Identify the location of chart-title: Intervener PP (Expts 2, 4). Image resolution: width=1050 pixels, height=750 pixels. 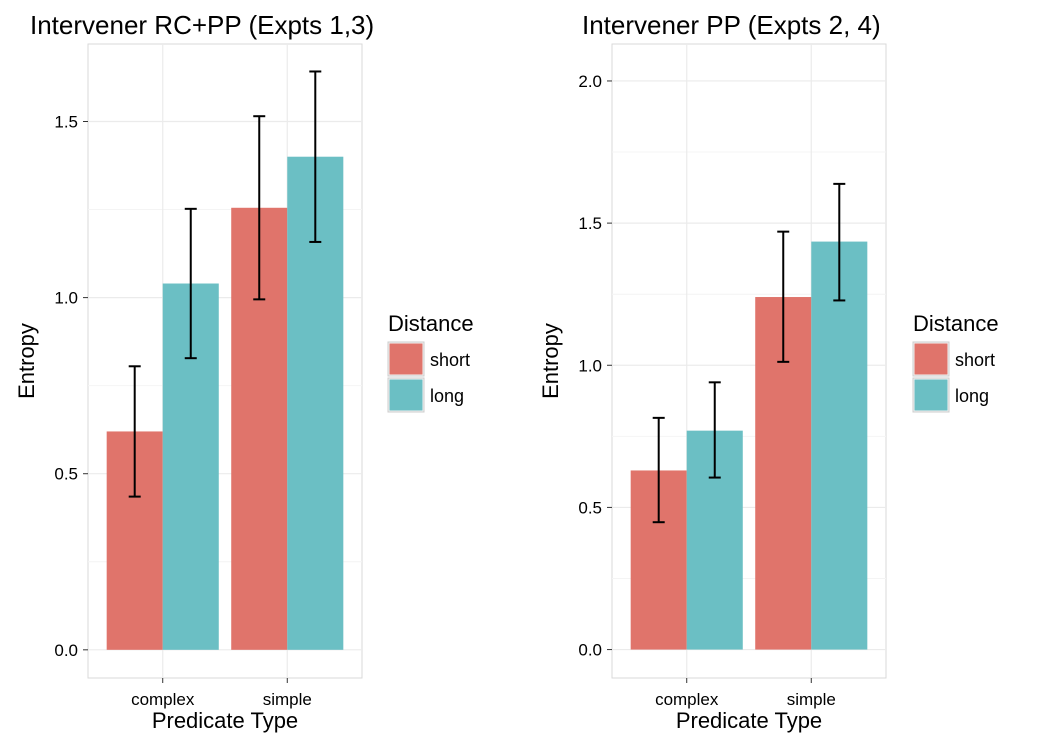
(731, 25).